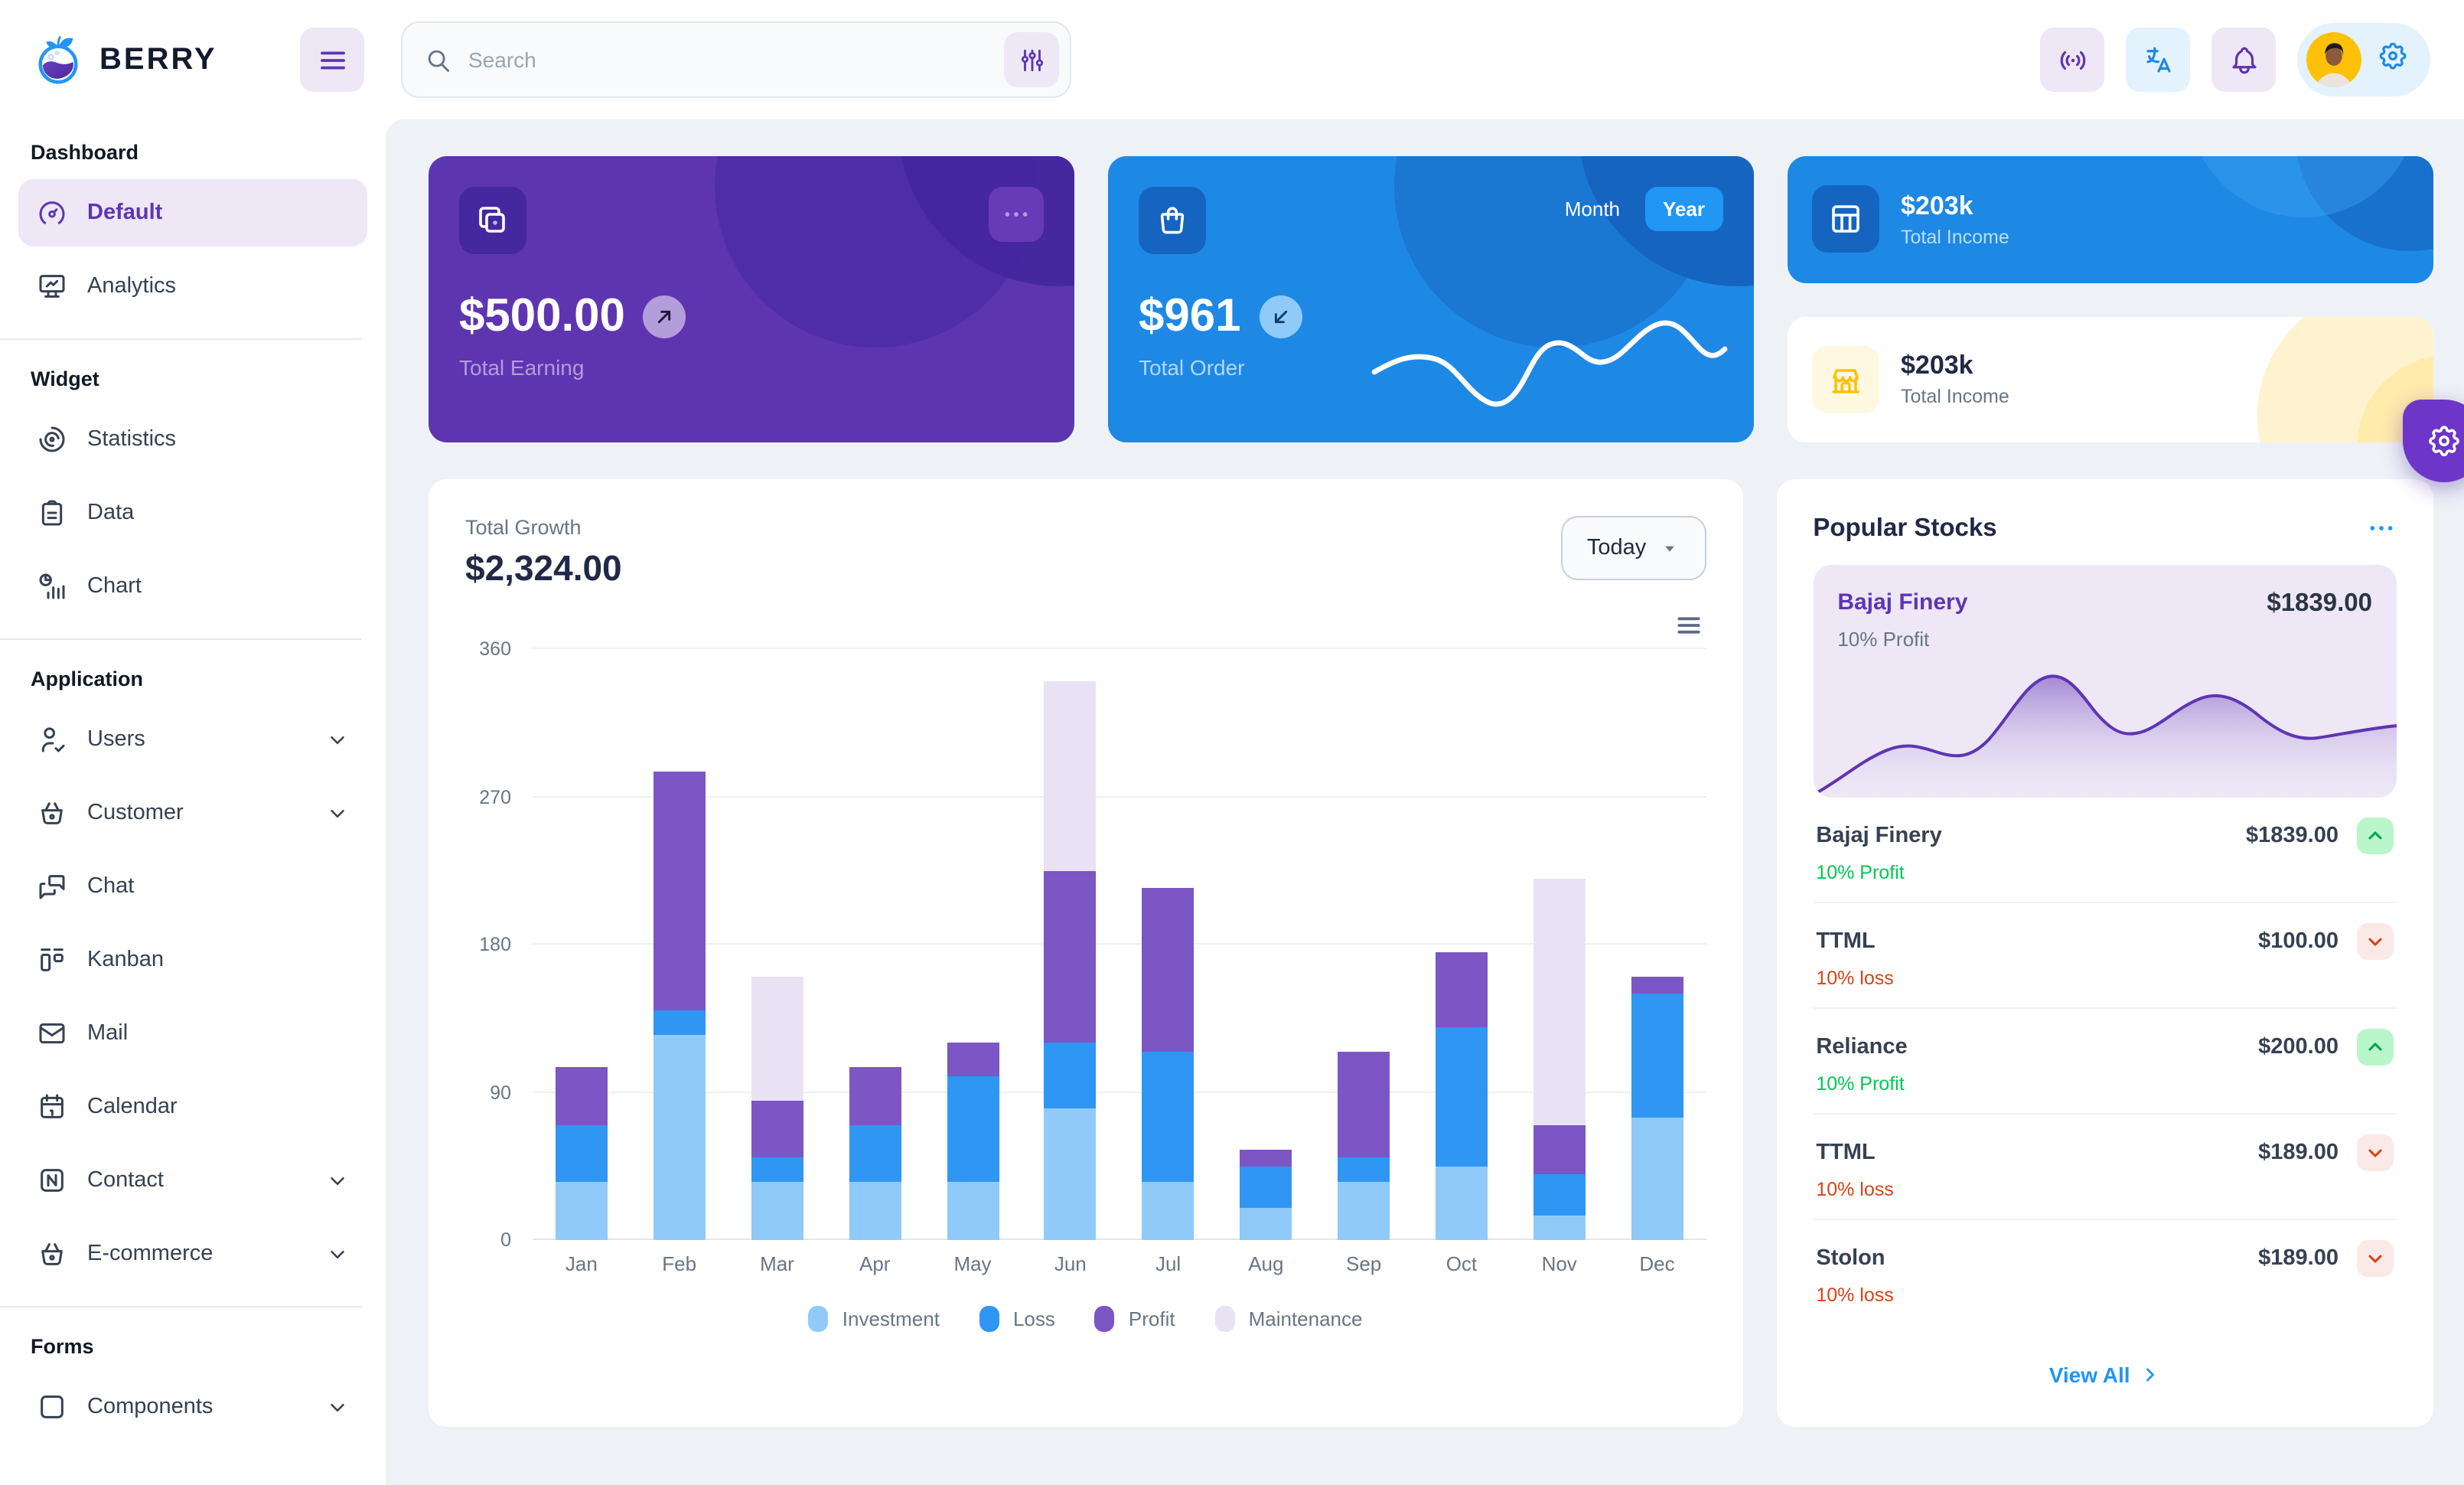 The image size is (2464, 1485). I want to click on bar-aug, so click(1266, 944).